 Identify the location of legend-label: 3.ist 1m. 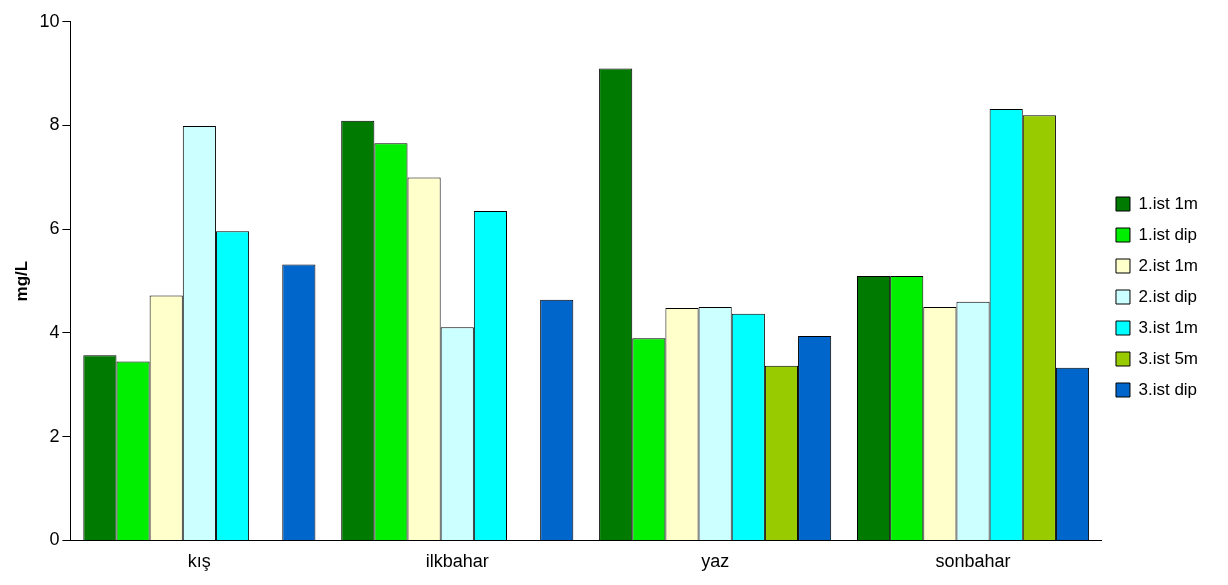
(1168, 327).